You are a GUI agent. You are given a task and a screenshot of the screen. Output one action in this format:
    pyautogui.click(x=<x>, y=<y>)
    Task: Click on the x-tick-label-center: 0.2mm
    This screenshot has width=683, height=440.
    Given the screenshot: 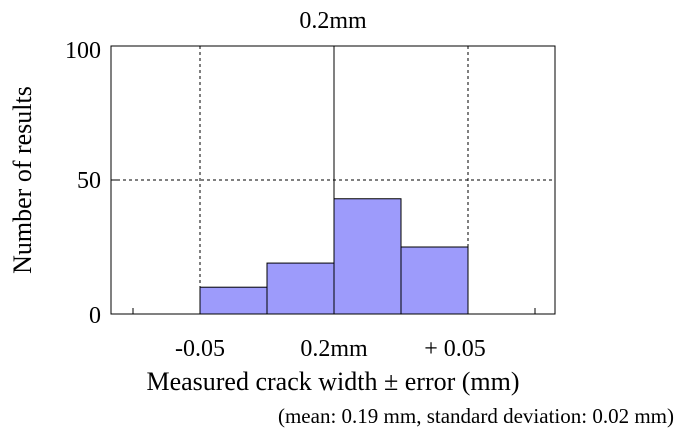 What is the action you would take?
    pyautogui.click(x=334, y=349)
    